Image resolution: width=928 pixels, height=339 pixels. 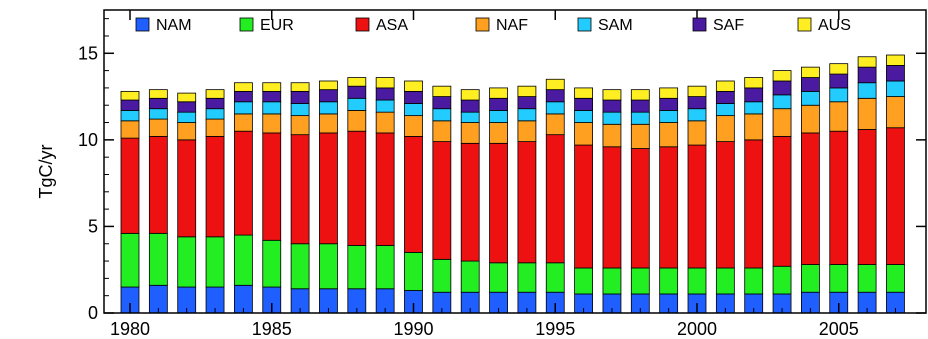 I want to click on bar-asa-2002, so click(x=754, y=204).